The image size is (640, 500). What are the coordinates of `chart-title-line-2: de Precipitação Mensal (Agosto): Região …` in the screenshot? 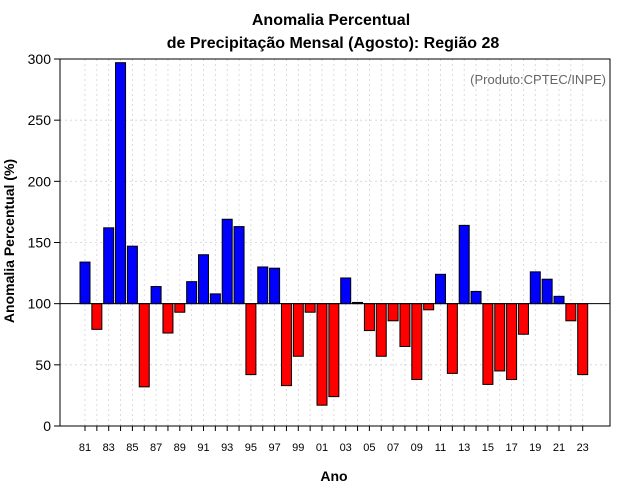 It's located at (333, 43).